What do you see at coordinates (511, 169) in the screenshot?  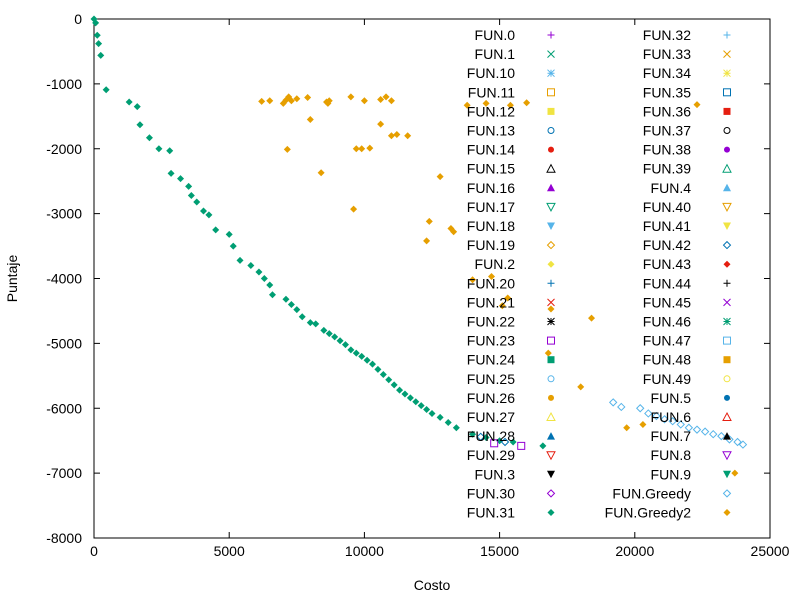 I see `legend-item: FUN.15` at bounding box center [511, 169].